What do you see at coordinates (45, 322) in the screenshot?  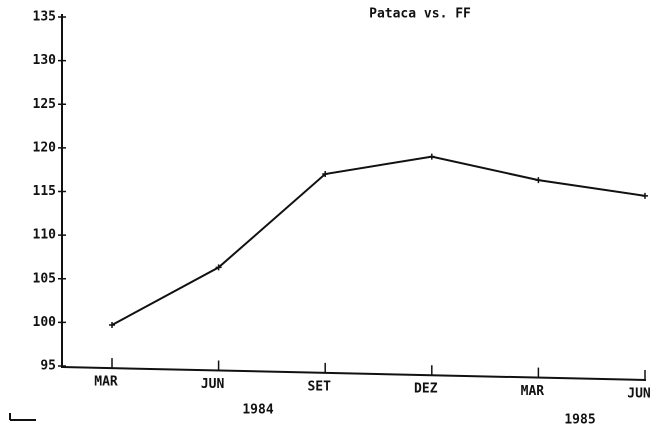 I see `y-tick-label: 100` at bounding box center [45, 322].